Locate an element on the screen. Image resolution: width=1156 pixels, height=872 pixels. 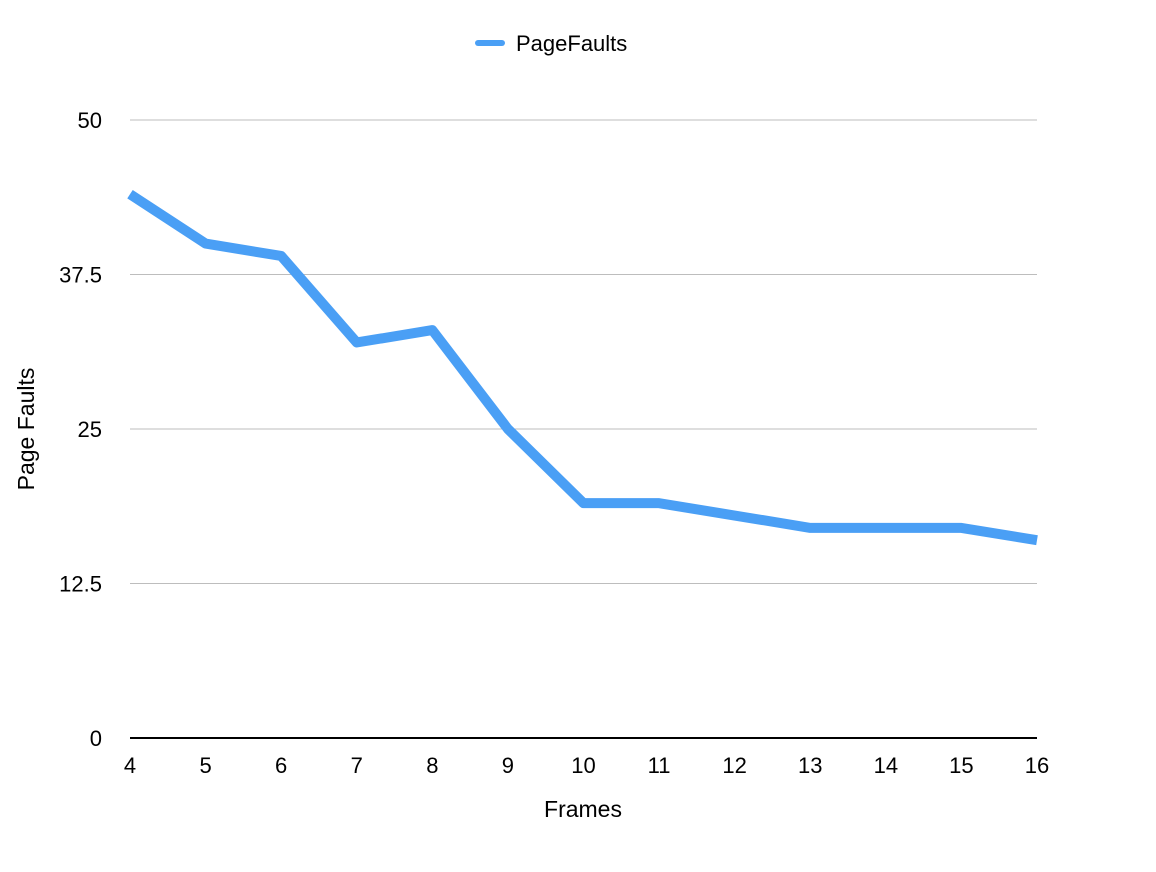
x-tick-label: 16 is located at coordinates (1037, 765).